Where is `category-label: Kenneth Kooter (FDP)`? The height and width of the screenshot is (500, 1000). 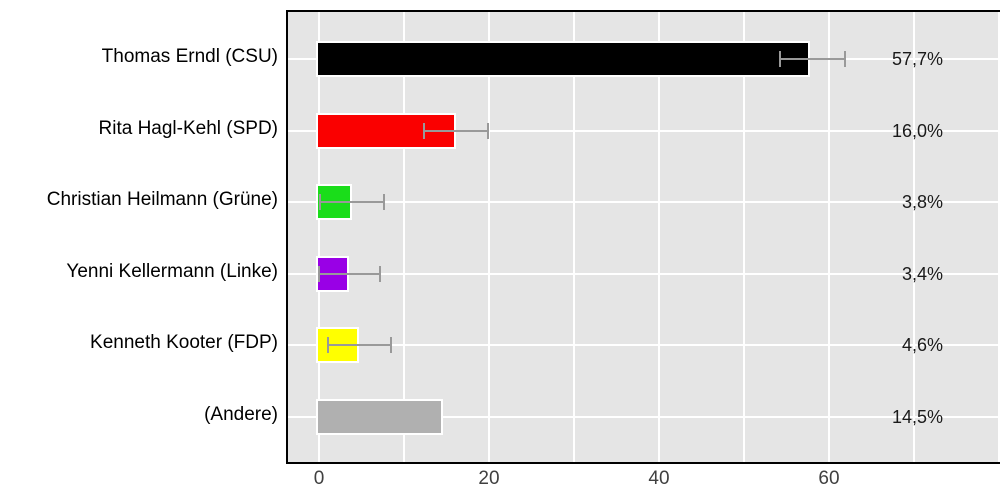
category-label: Kenneth Kooter (FDP) is located at coordinates (184, 342).